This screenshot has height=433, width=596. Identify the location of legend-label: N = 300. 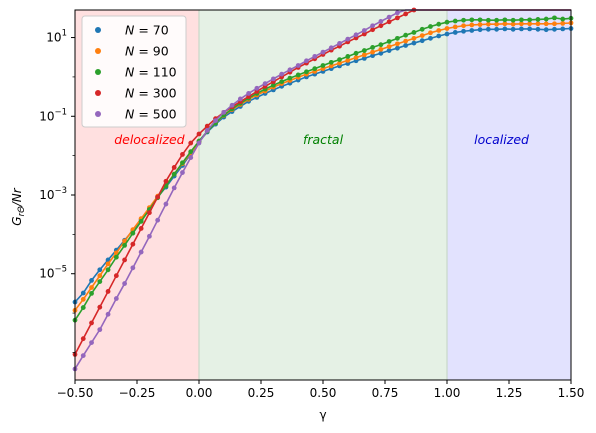
(151, 93).